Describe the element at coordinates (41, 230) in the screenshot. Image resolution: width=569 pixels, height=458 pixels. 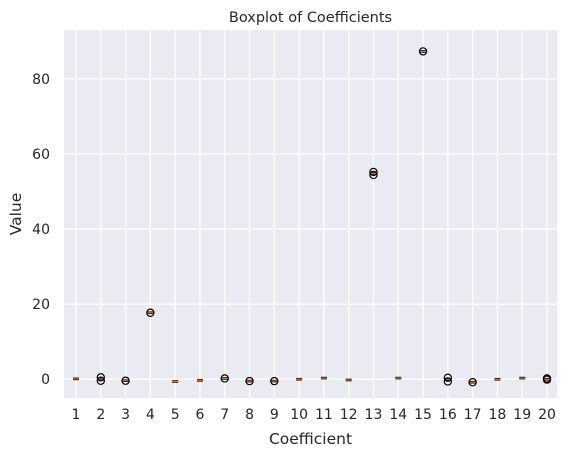
I see `y-tick-label: 40` at that location.